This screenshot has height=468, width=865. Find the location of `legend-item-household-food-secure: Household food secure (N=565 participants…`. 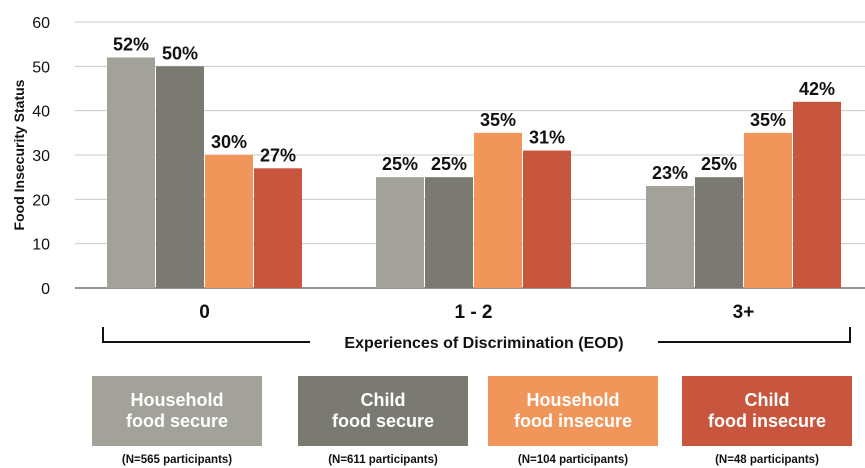

legend-item-household-food-secure: Household food secure (N=565 participants… is located at coordinates (177, 421).